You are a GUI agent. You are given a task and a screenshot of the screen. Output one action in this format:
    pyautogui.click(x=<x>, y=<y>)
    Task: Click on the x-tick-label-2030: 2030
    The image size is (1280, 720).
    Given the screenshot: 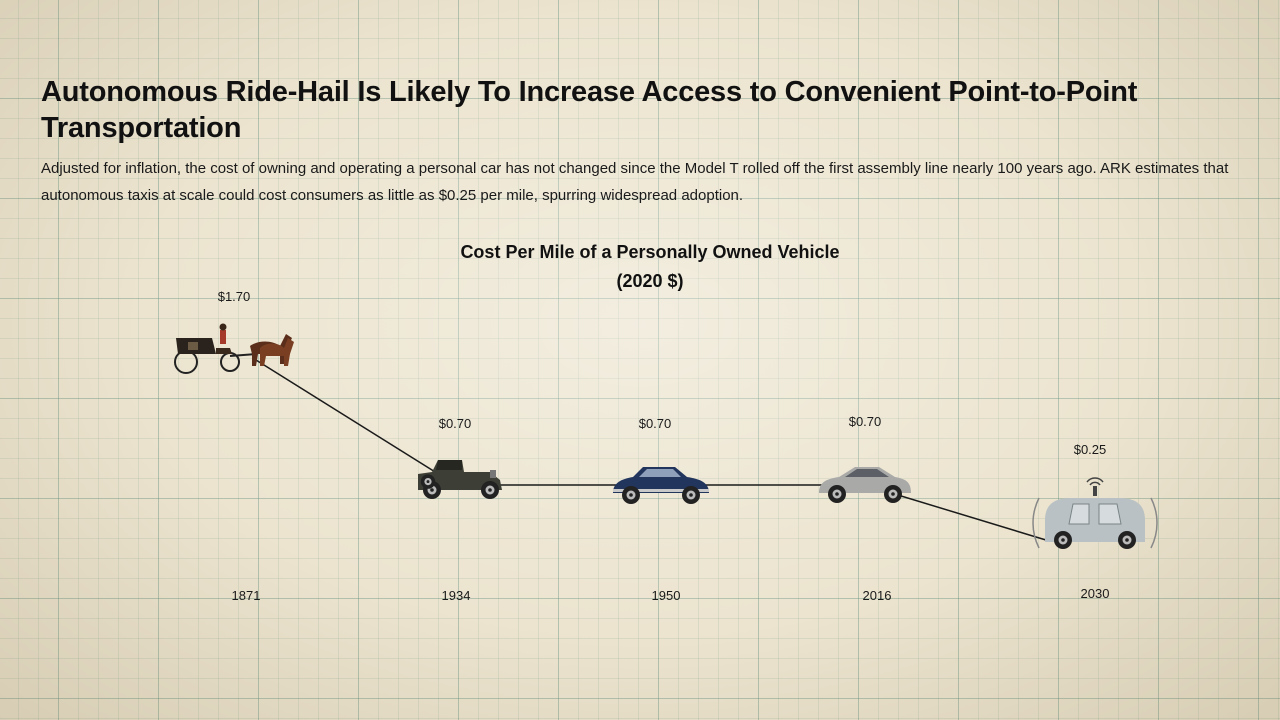 What is the action you would take?
    pyautogui.click(x=1095, y=593)
    